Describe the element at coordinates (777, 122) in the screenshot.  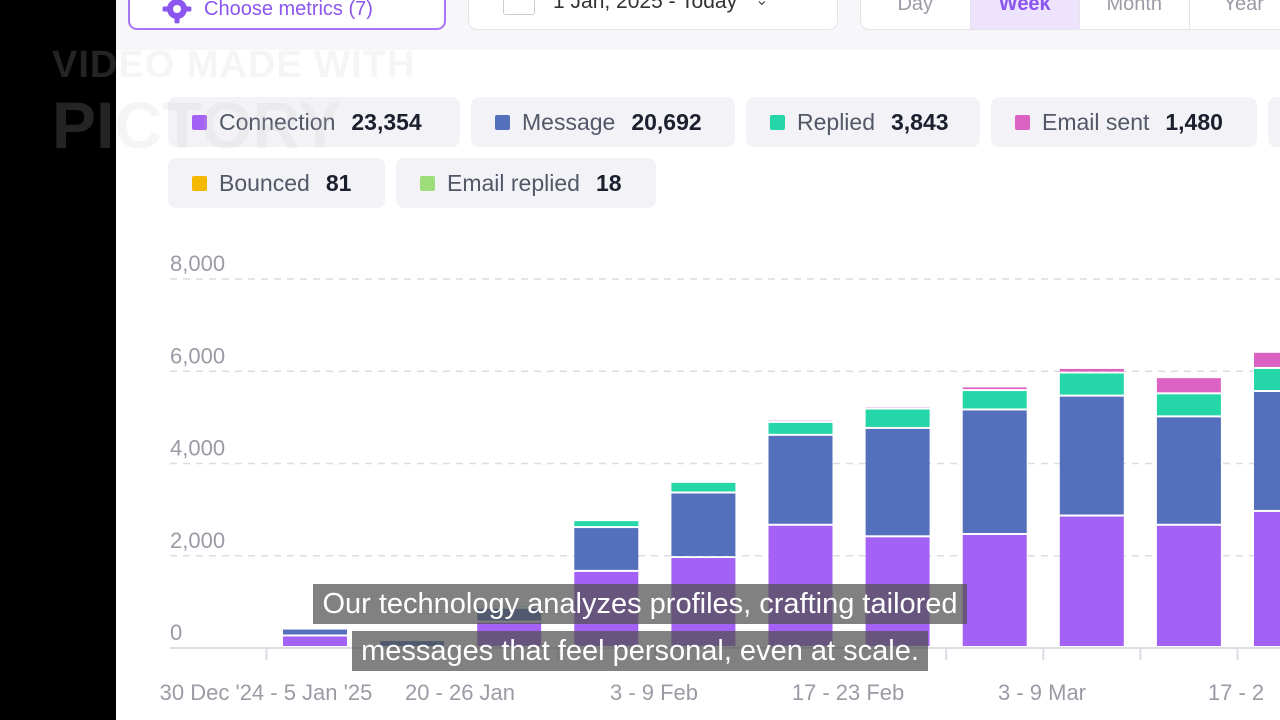
I see `replied-swatch` at that location.